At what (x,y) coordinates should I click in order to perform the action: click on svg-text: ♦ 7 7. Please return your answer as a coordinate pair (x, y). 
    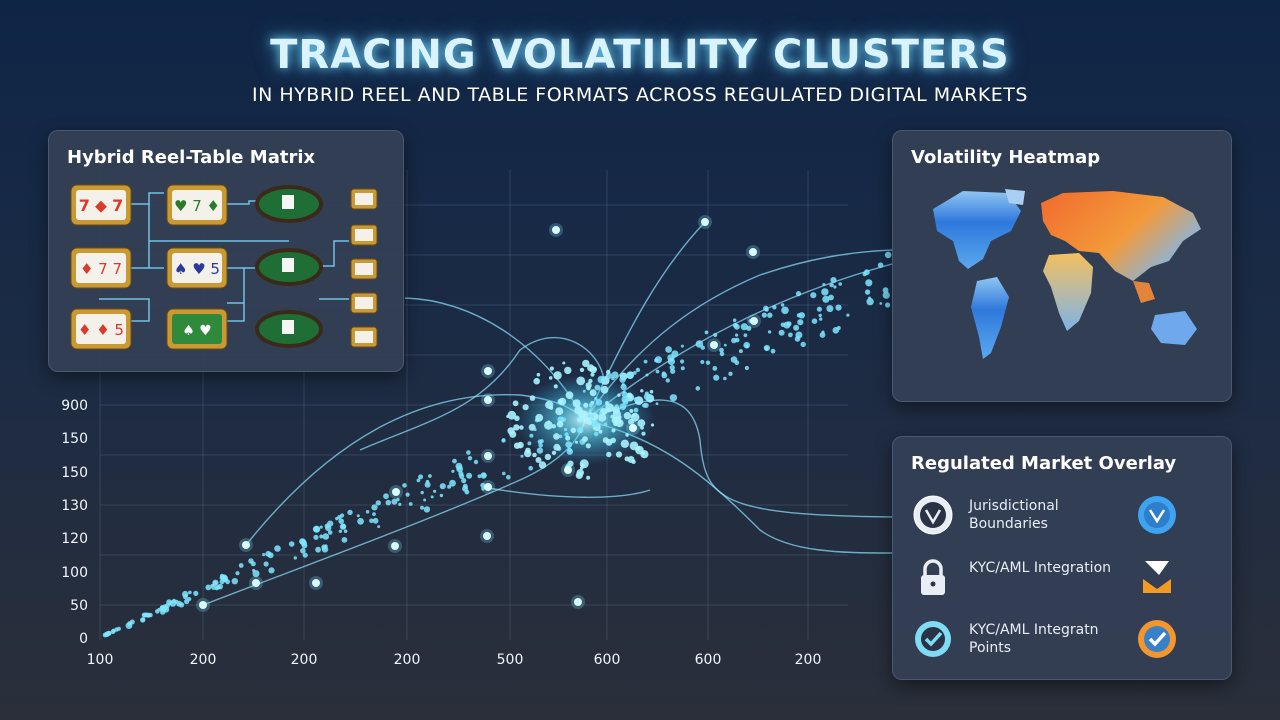
    Looking at the image, I should click on (101, 269).